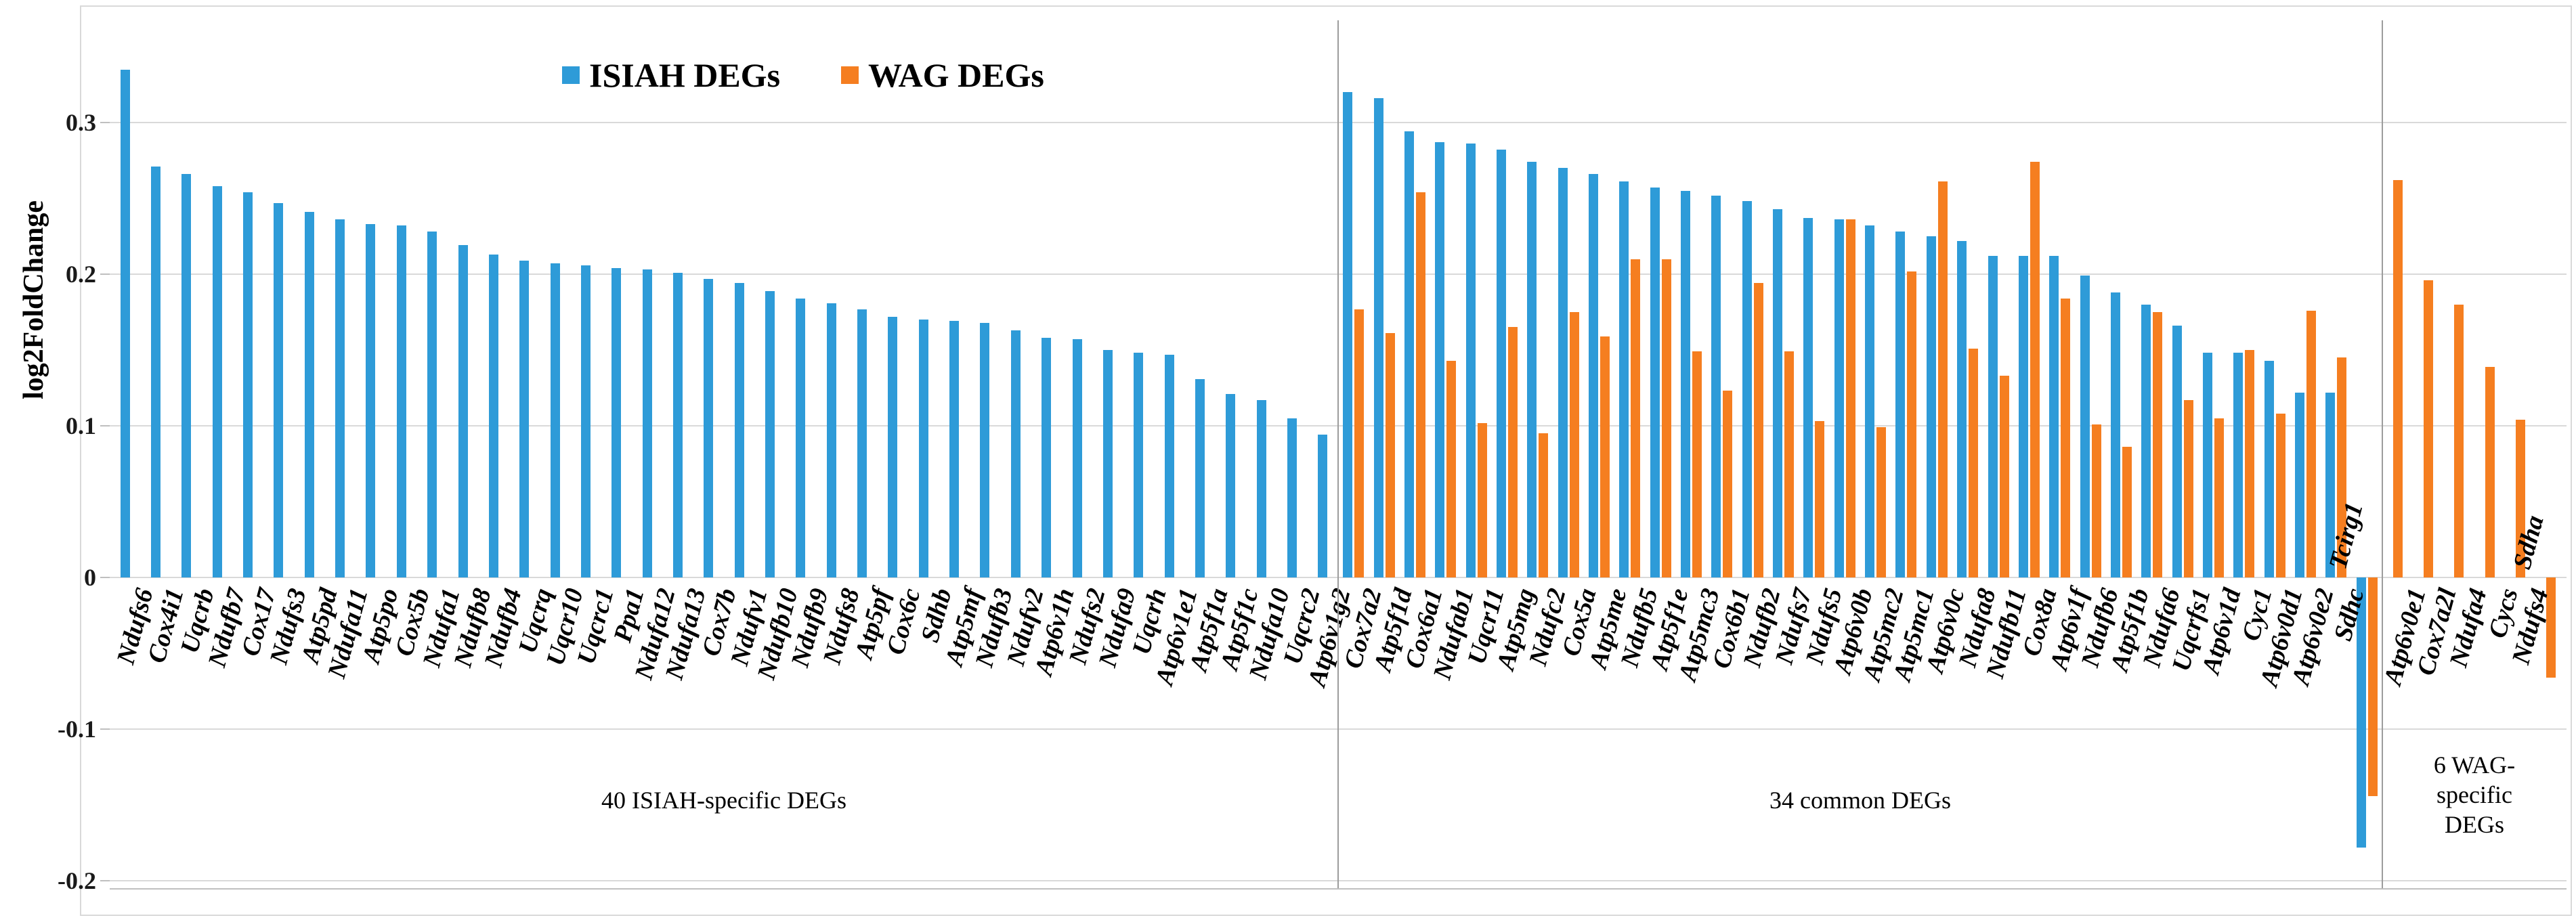 The image size is (2576, 920). What do you see at coordinates (1348, 334) in the screenshot?
I see `bar-isiah-Cox7a2` at bounding box center [1348, 334].